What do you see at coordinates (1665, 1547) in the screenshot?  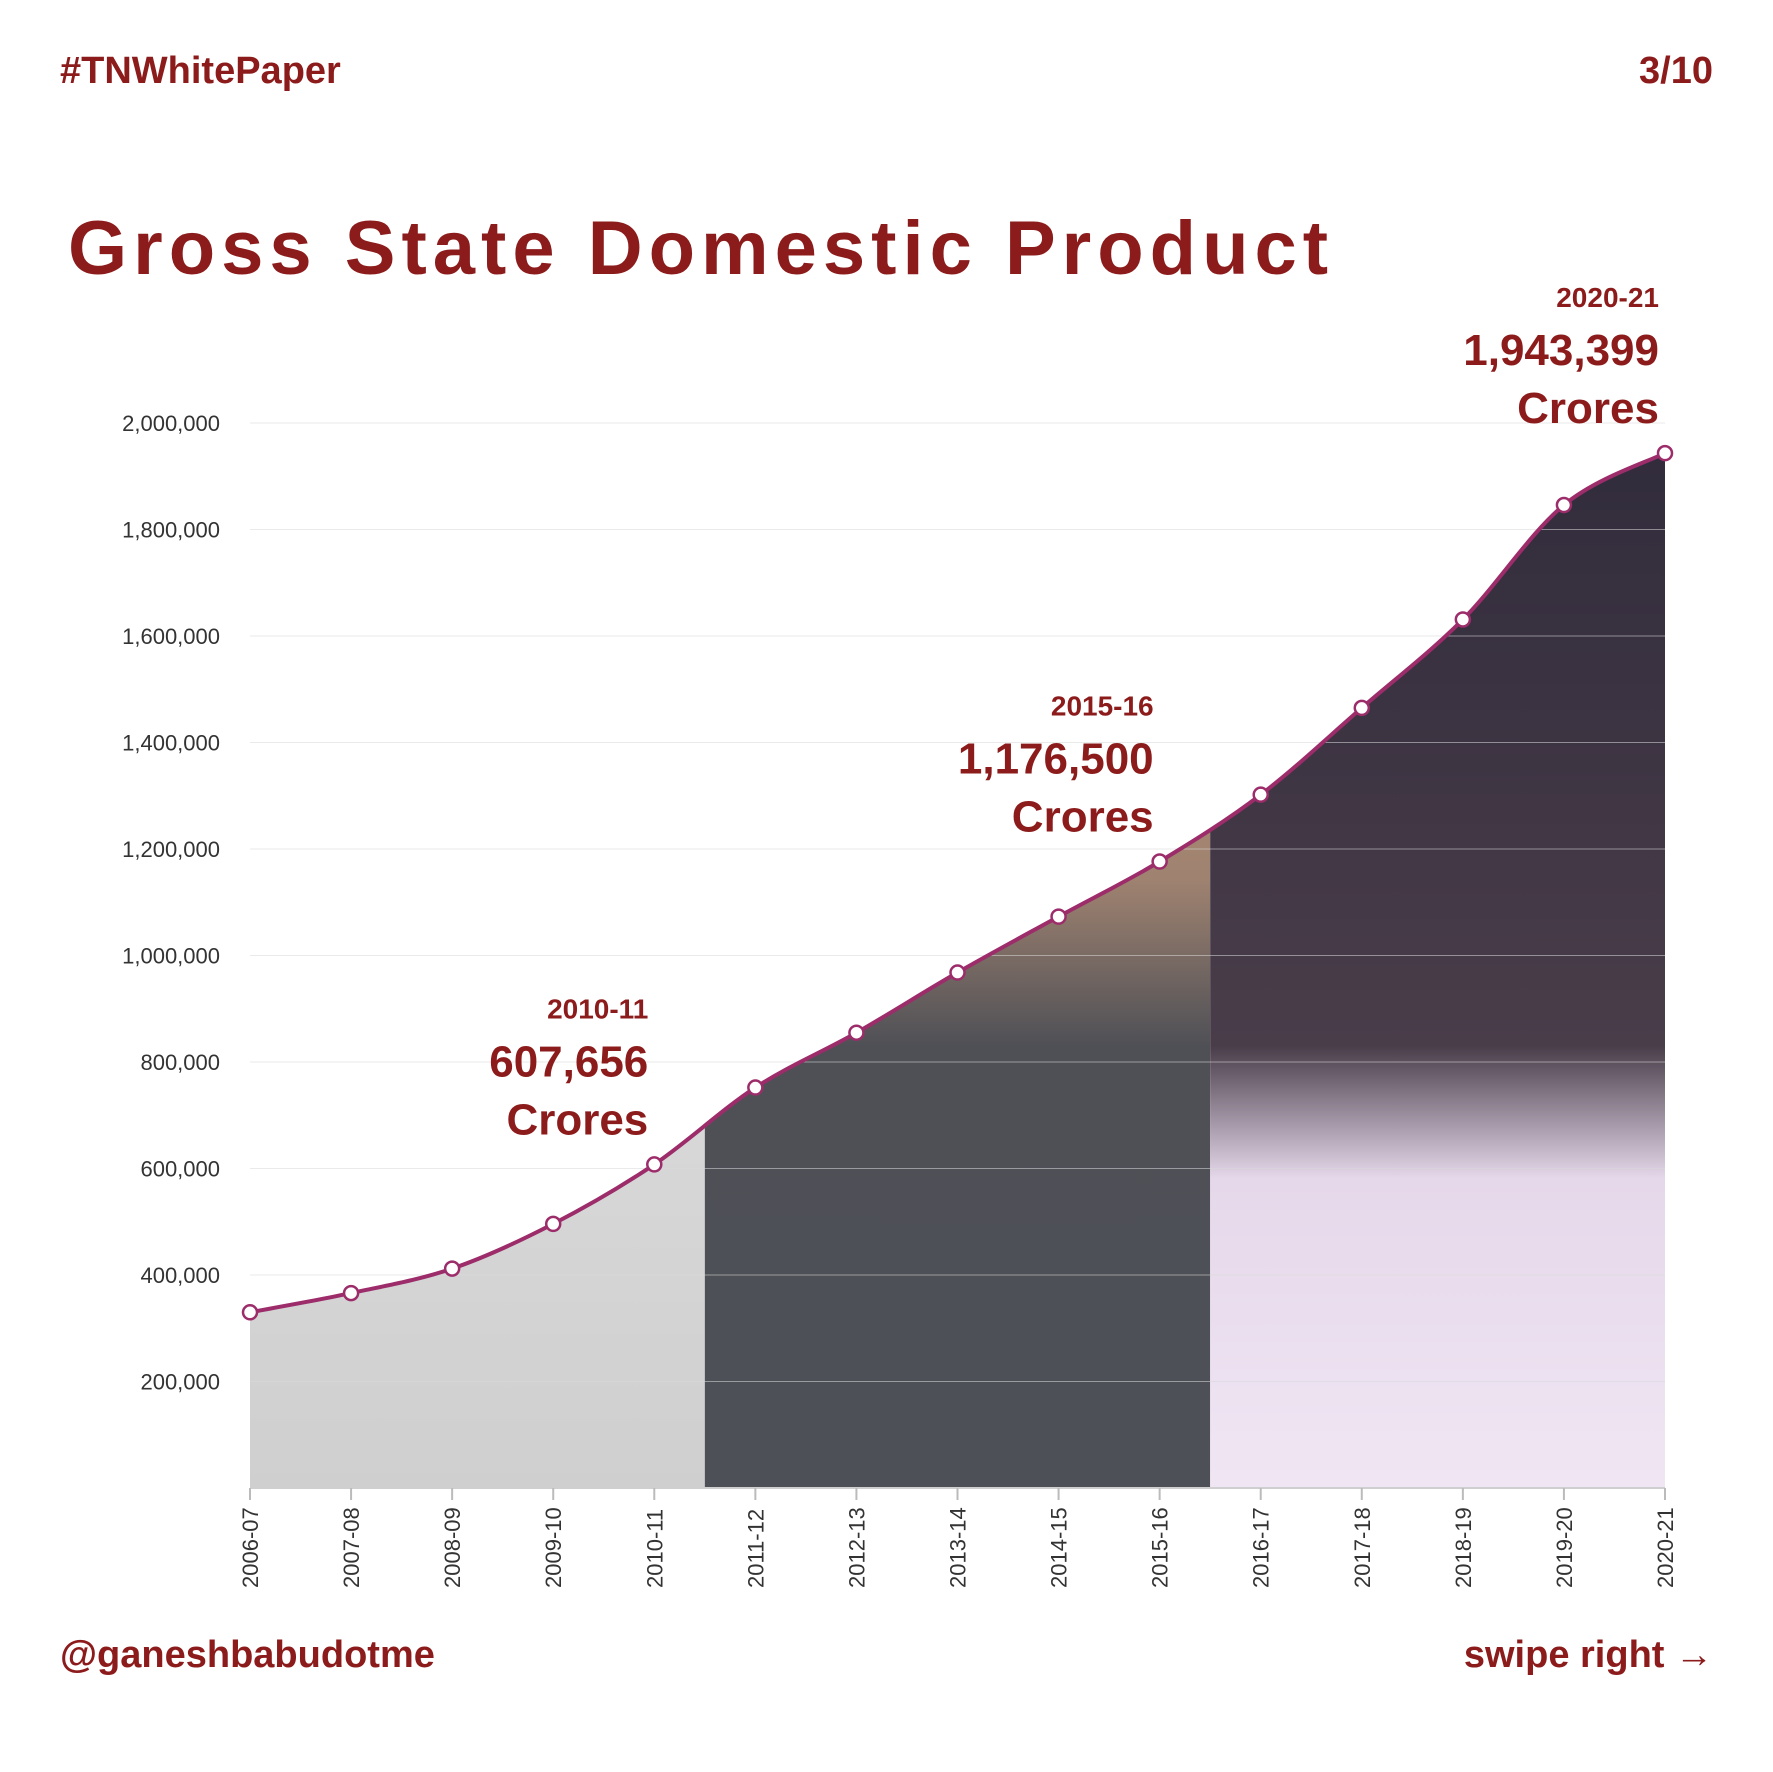 I see `x-tick-label: 2020-21` at bounding box center [1665, 1547].